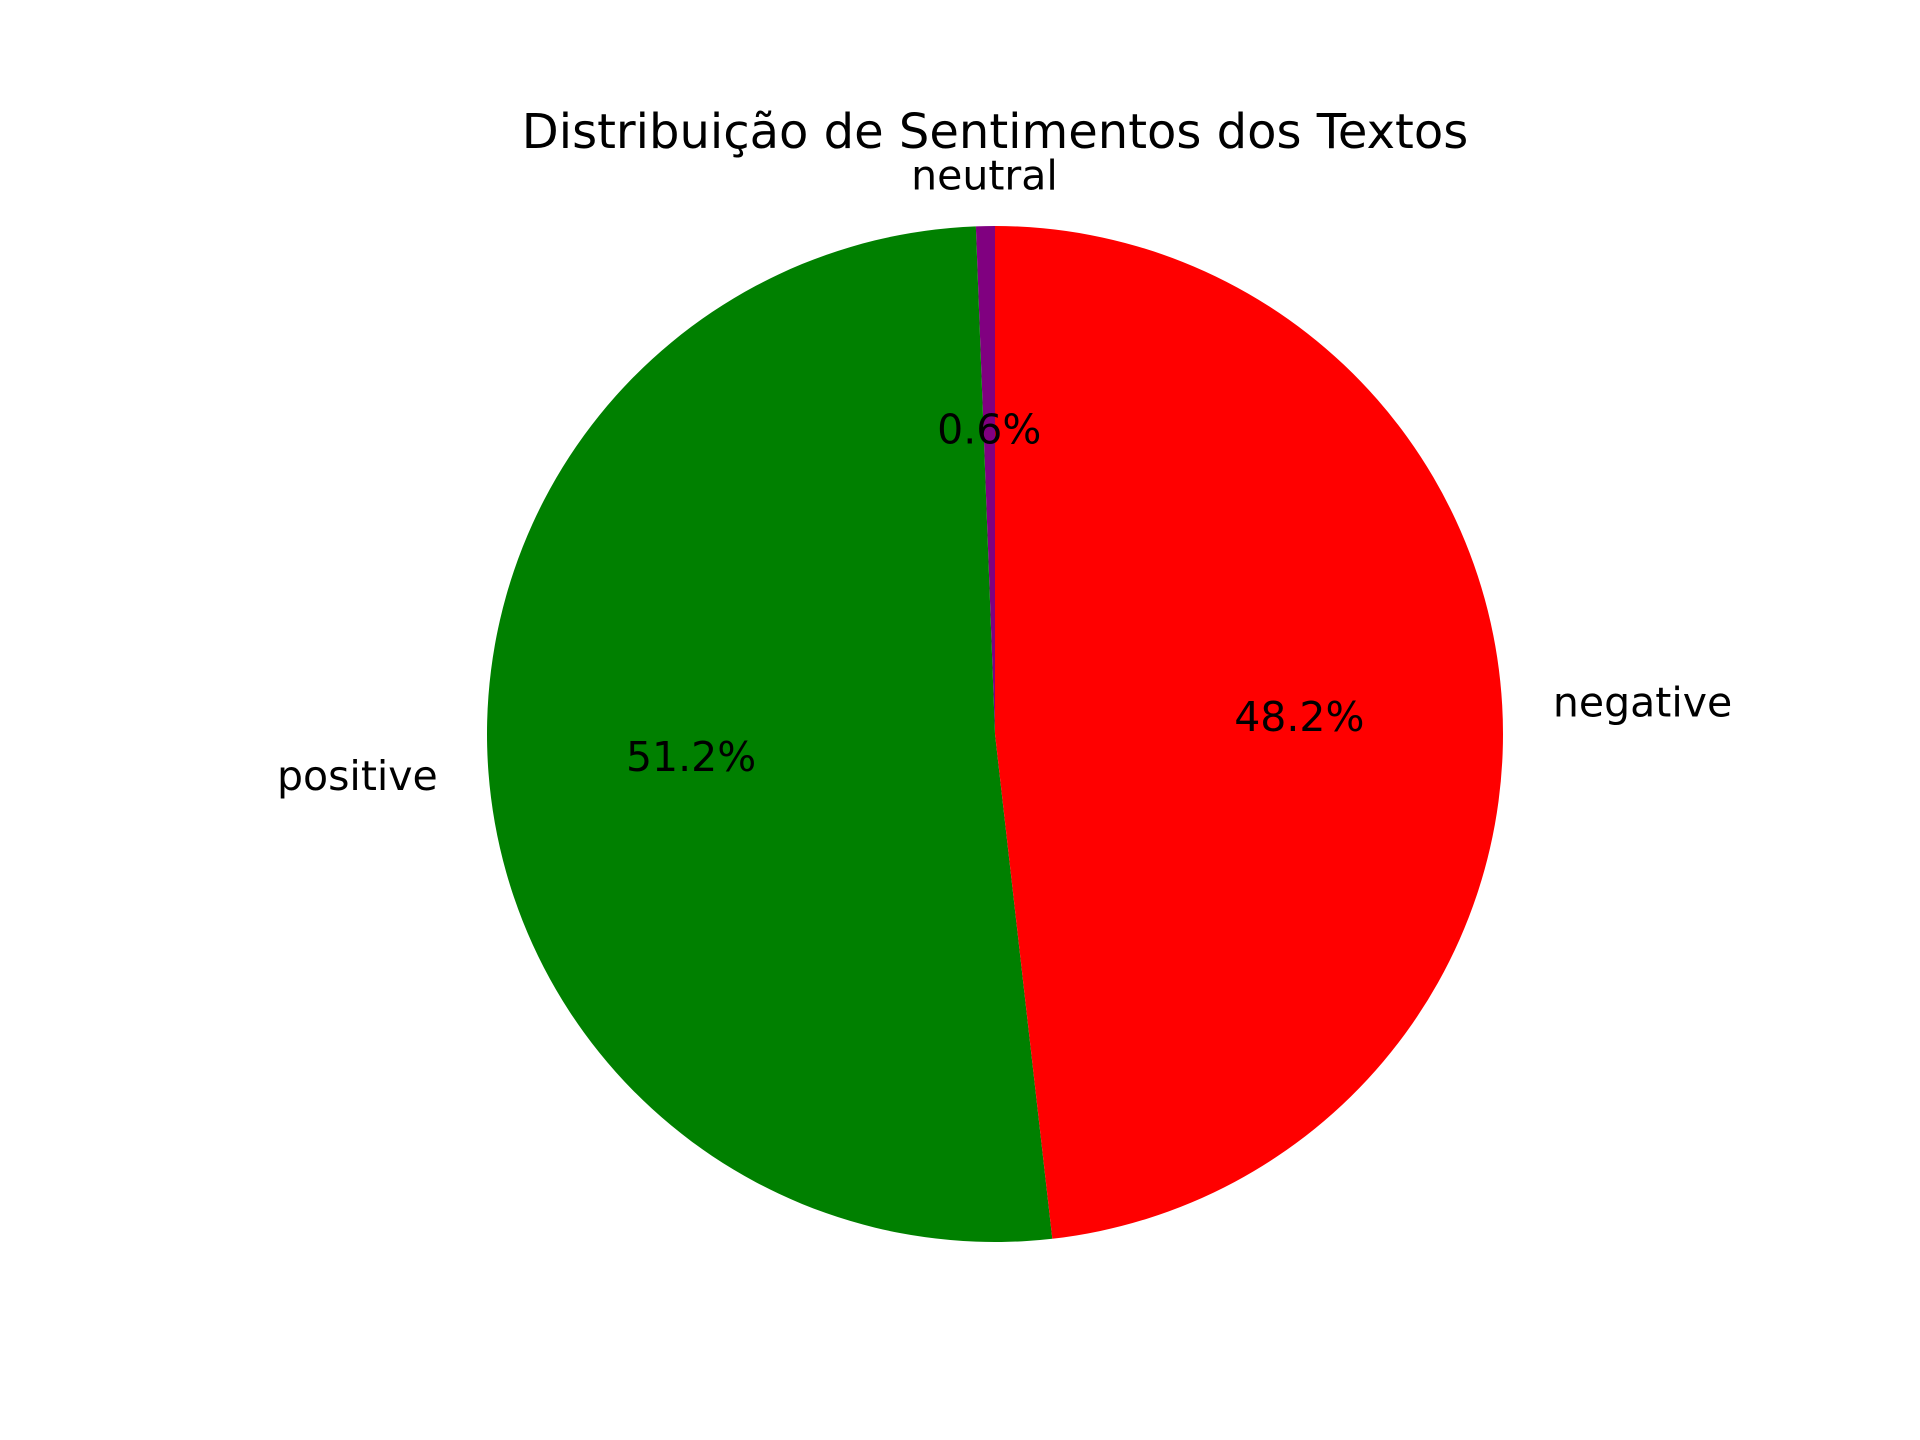 Image resolution: width=1920 pixels, height=1440 pixels. Describe the element at coordinates (995, 132) in the screenshot. I see `chart-title: Distribuição de Sentimentos dos Textos` at that location.